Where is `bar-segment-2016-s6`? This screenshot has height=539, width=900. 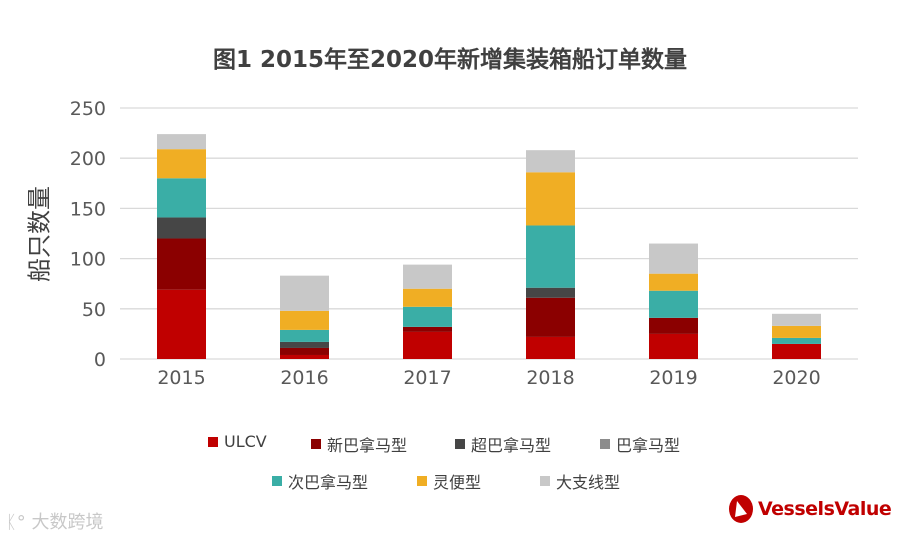 bar-segment-2016-s6 is located at coordinates (304, 293).